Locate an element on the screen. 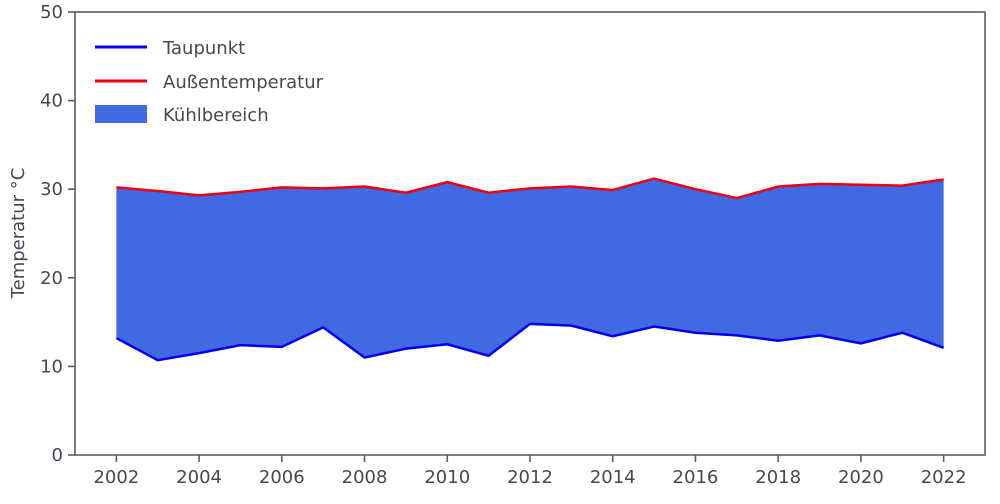 This screenshot has height=504, width=1000. x-tick-label: 2010 is located at coordinates (447, 477).